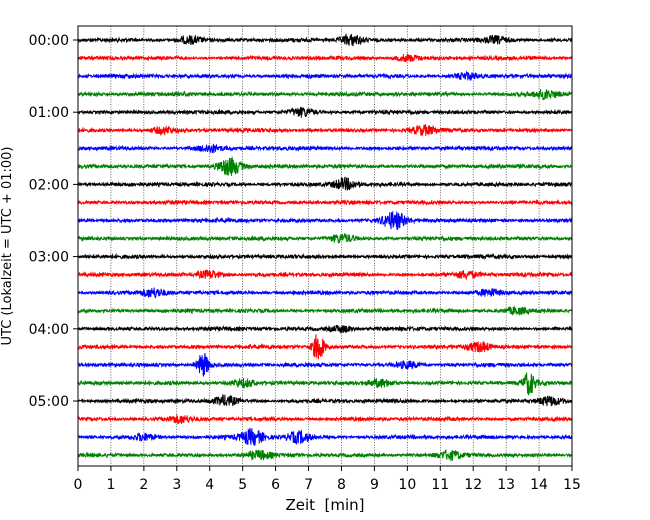 The height and width of the screenshot is (520, 650). I want to click on y-tick-label: 02:00, so click(49, 185).